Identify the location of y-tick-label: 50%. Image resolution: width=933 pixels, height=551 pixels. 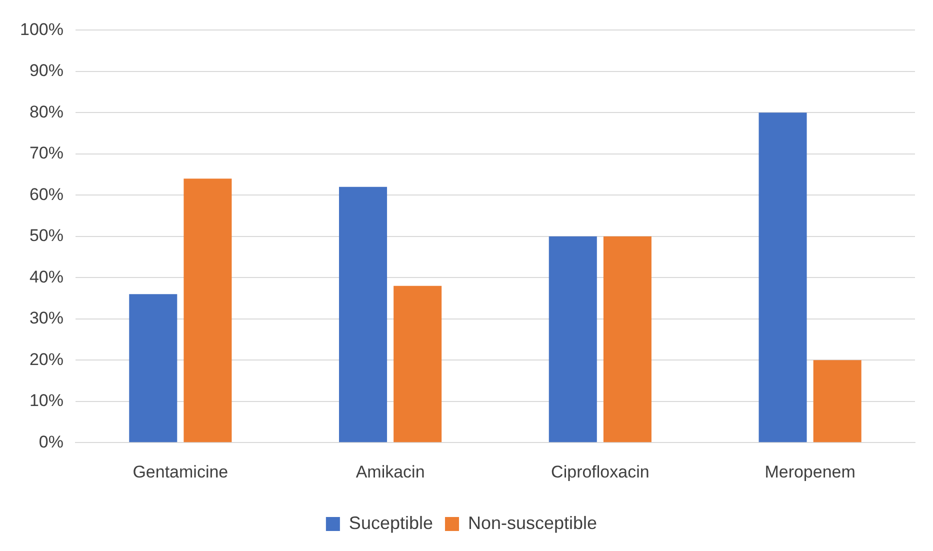
(46, 236).